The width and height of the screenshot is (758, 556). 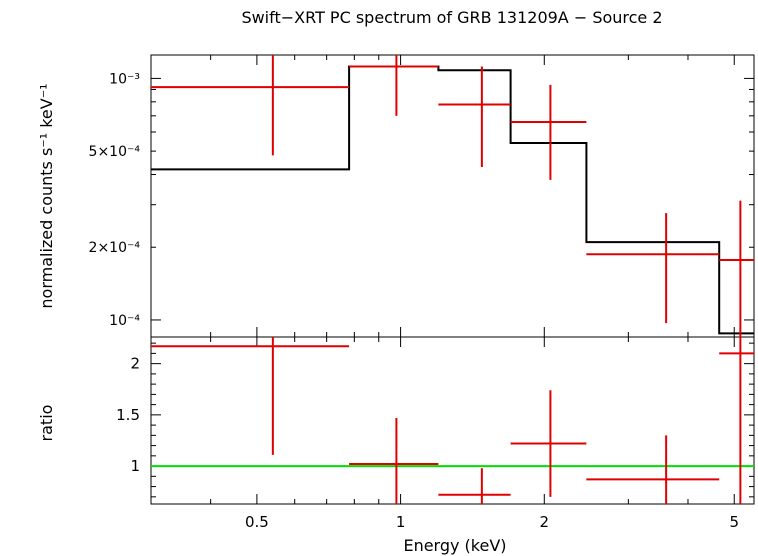 What do you see at coordinates (46, 423) in the screenshot?
I see `bottom-y-axis-label: ratio` at bounding box center [46, 423].